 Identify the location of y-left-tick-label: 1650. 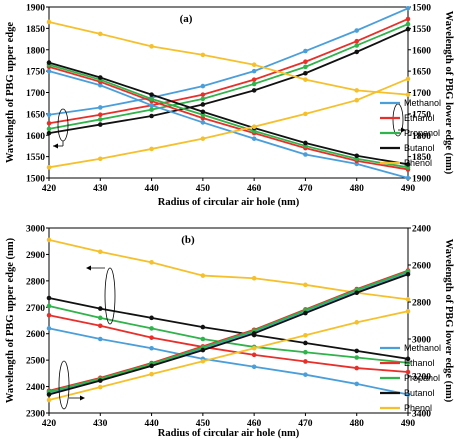
(35, 115).